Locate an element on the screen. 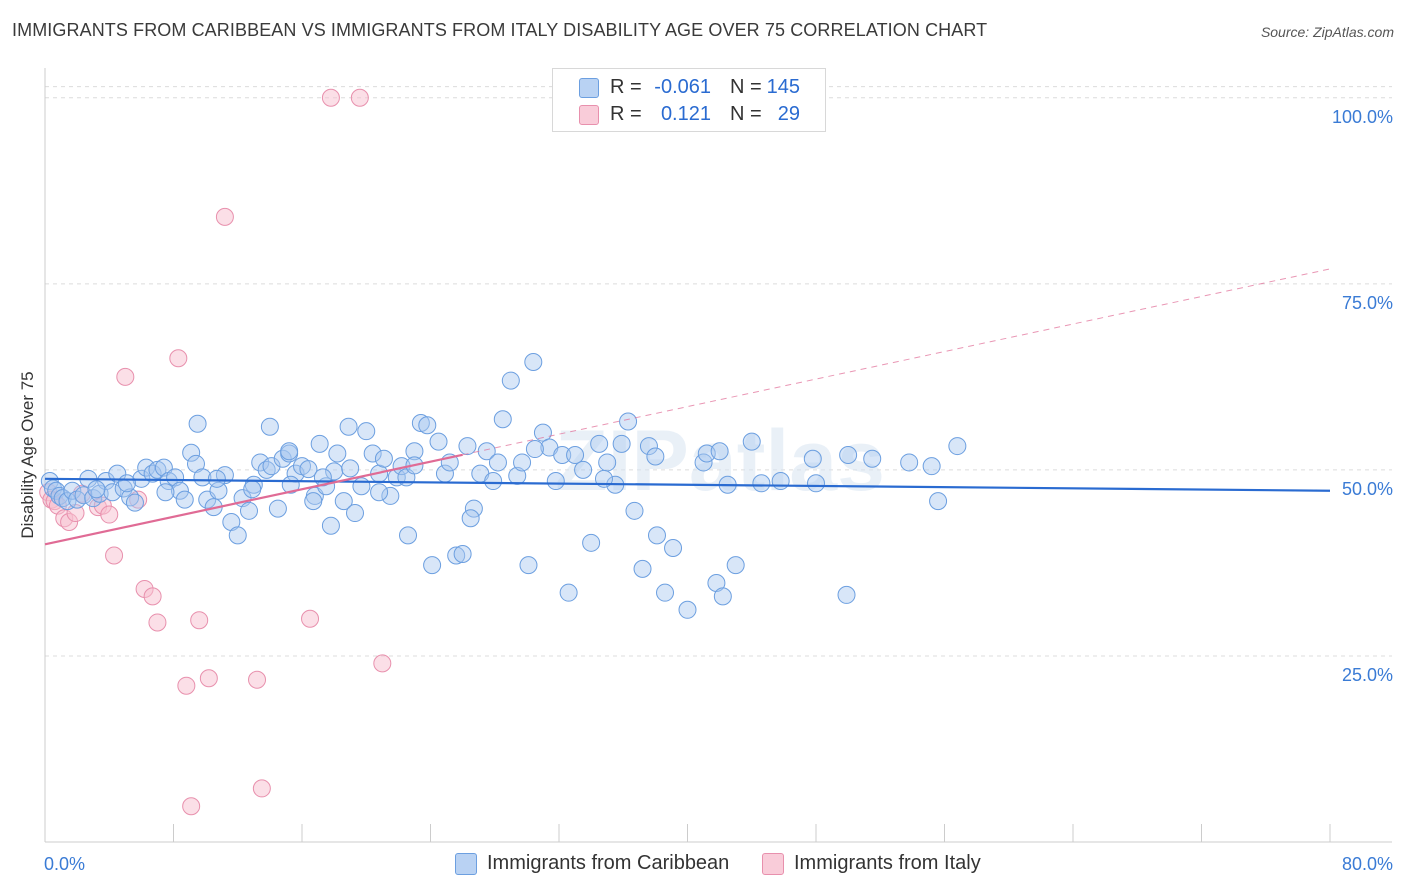 Image resolution: width=1406 pixels, height=892 pixels. italy-swatch is located at coordinates (773, 864).